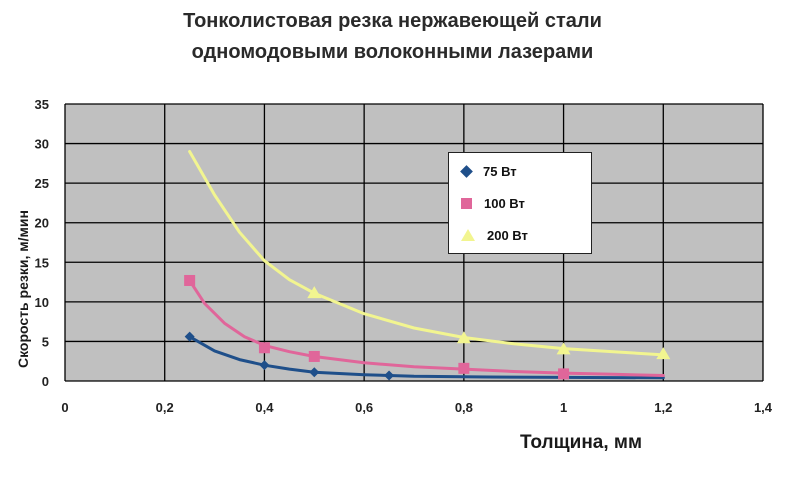 The height and width of the screenshot is (481, 785). I want to click on chart-title-line-1: Тонколистовая резка нержавеющей стали, so click(392, 21).